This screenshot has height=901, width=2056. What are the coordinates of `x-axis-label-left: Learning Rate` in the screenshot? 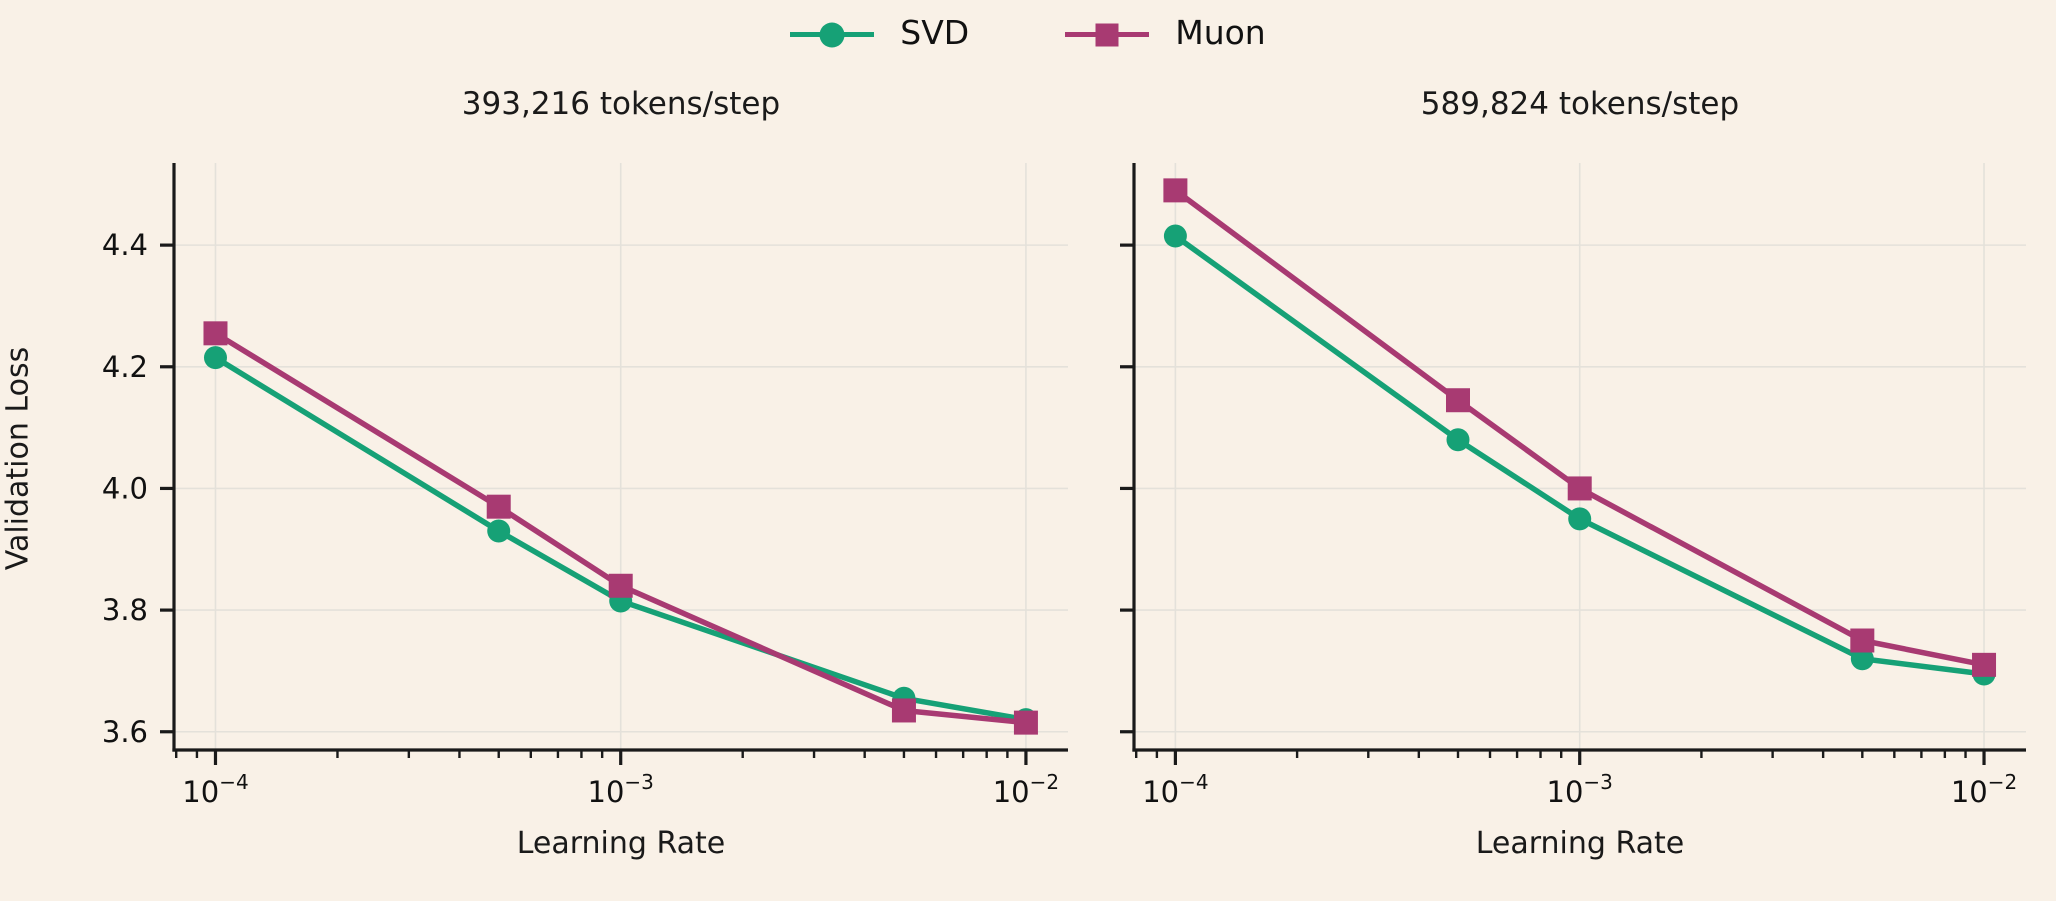 It's located at (621, 843).